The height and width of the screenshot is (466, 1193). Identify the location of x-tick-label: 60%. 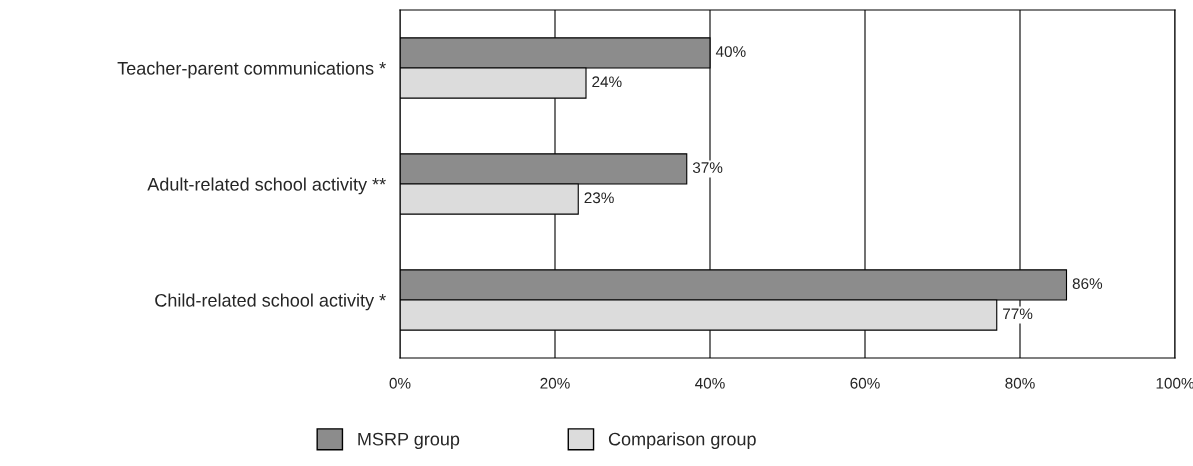
(865, 383).